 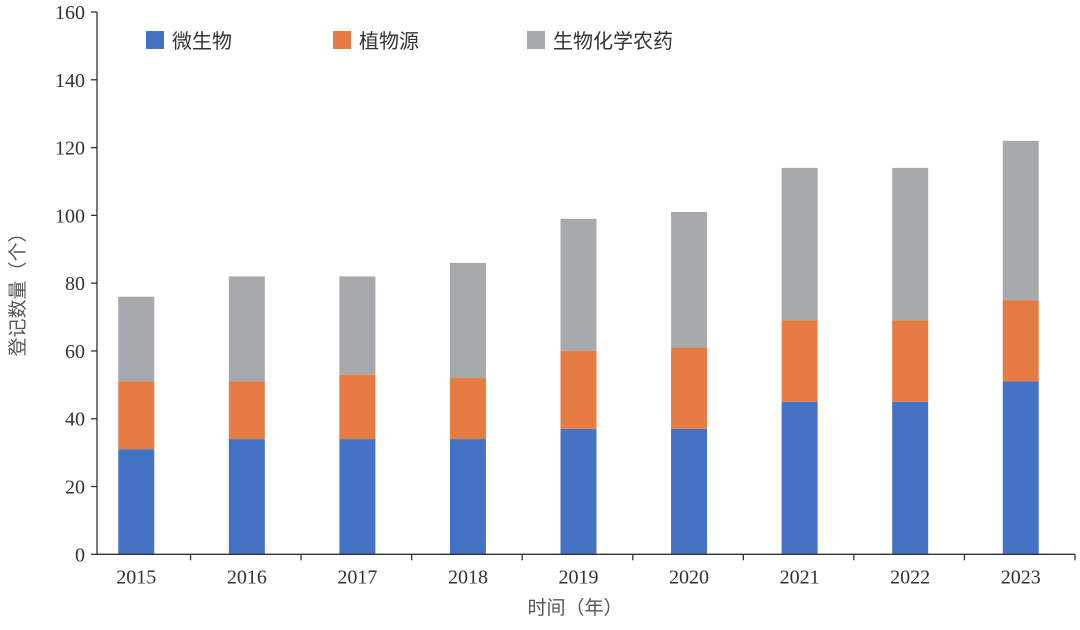 I want to click on y-tick-label: 60, so click(x=75, y=352).